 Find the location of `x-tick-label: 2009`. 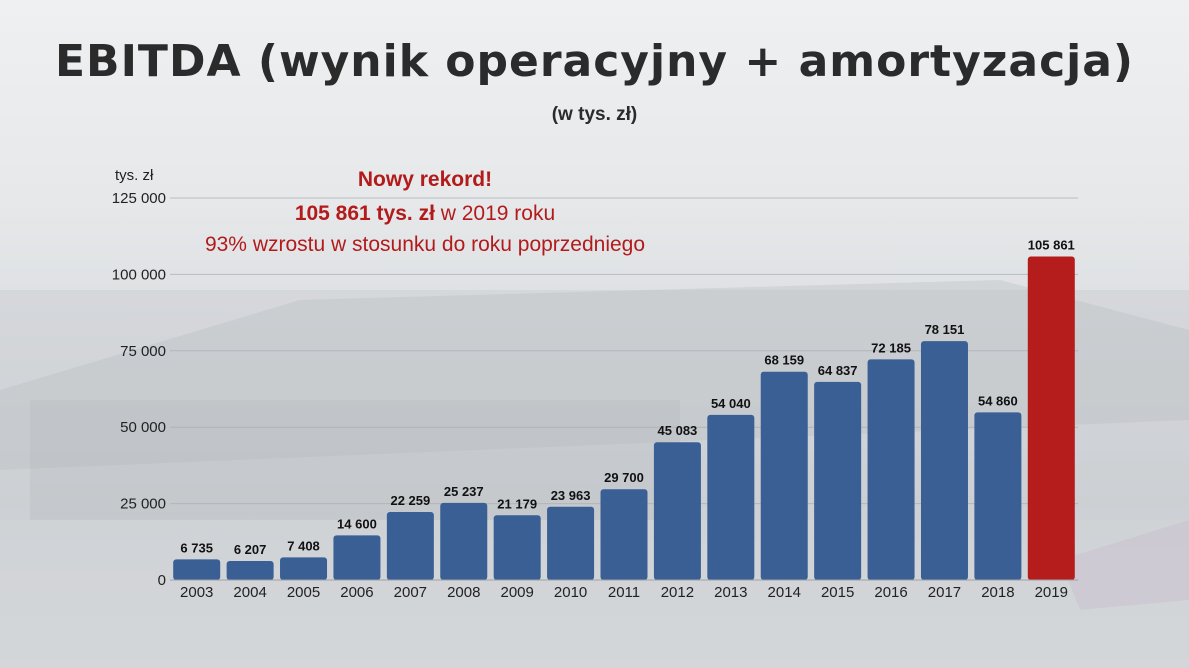

x-tick-label: 2009 is located at coordinates (516, 592).